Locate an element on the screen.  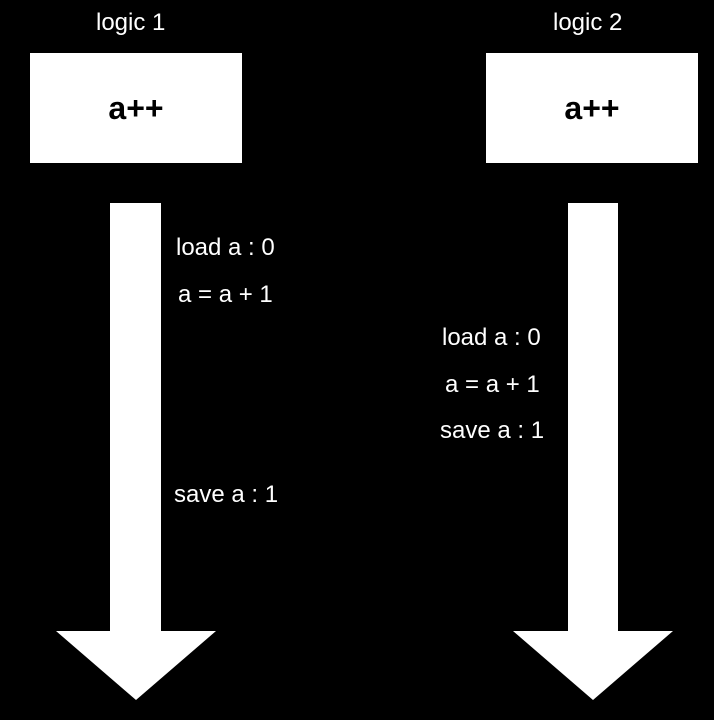
lane-1-step-increment: a = a + 1 is located at coordinates (225, 294).